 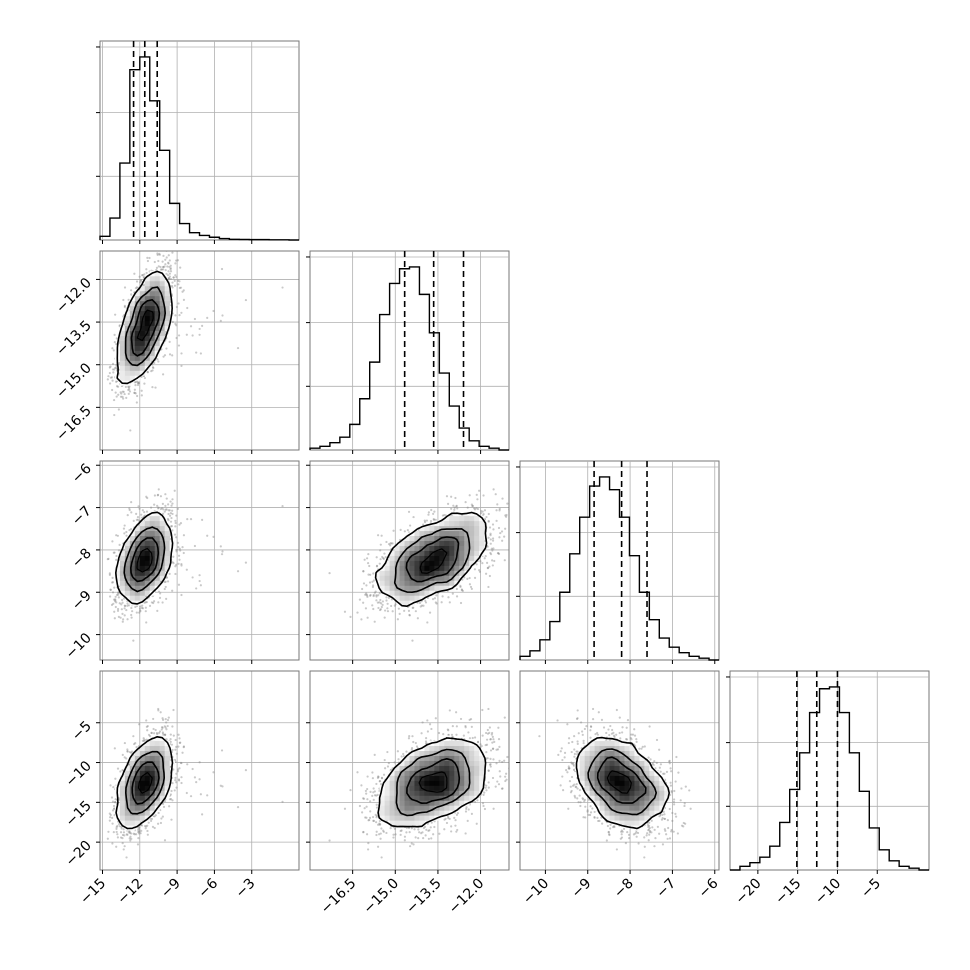 What do you see at coordinates (199, 140) in the screenshot?
I see `histogram-frame` at bounding box center [199, 140].